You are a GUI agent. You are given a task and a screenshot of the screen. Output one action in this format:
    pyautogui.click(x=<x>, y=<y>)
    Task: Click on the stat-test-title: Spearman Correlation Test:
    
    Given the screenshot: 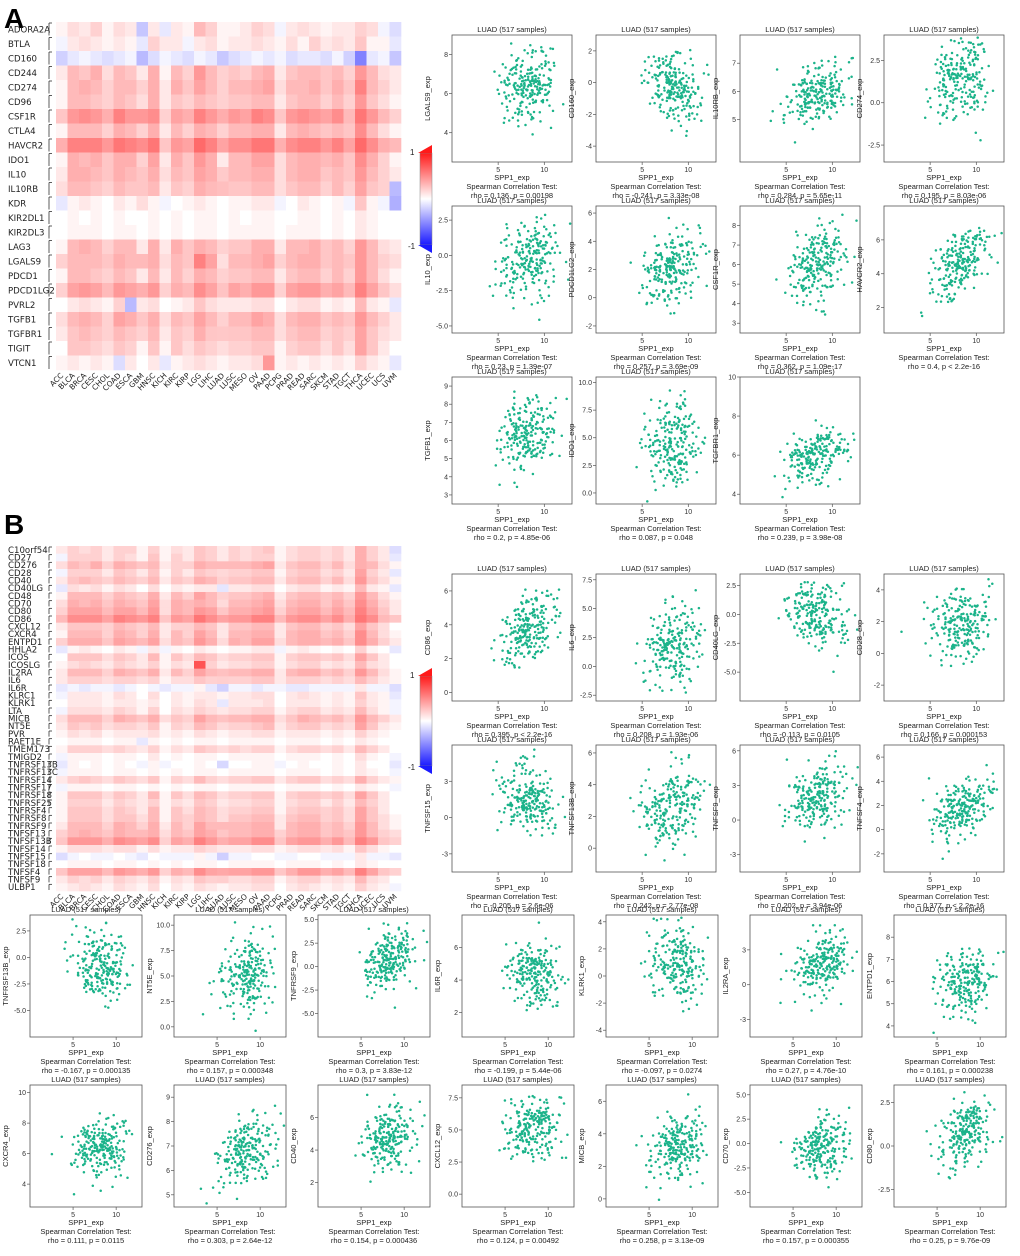 What is the action you would take?
    pyautogui.click(x=943, y=357)
    